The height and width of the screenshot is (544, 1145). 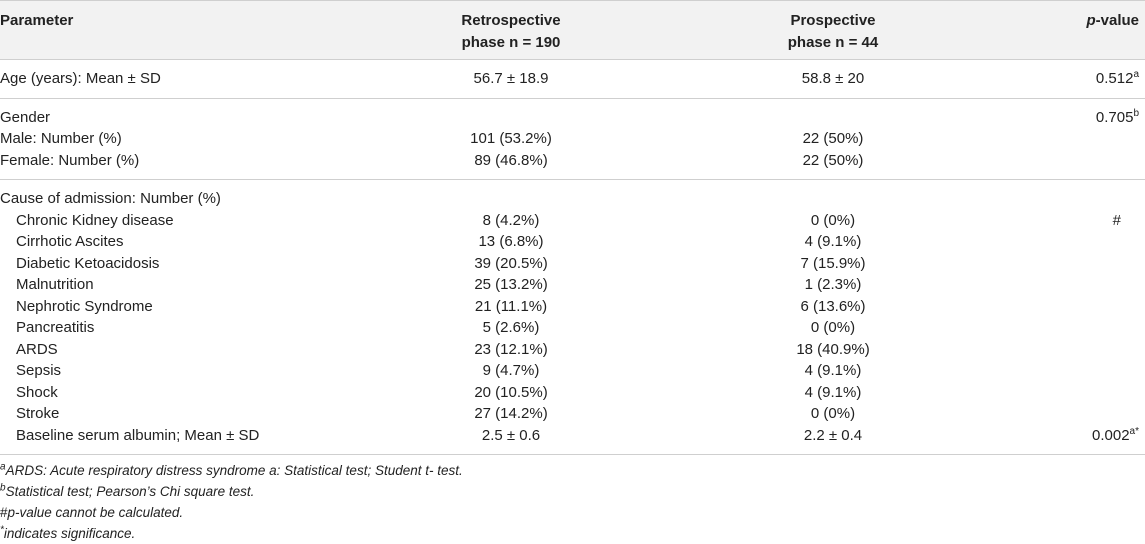 I want to click on table-row: Cirrhotic Ascites 13 (6.8%) 4 (9.1%), so click(x=572, y=242).